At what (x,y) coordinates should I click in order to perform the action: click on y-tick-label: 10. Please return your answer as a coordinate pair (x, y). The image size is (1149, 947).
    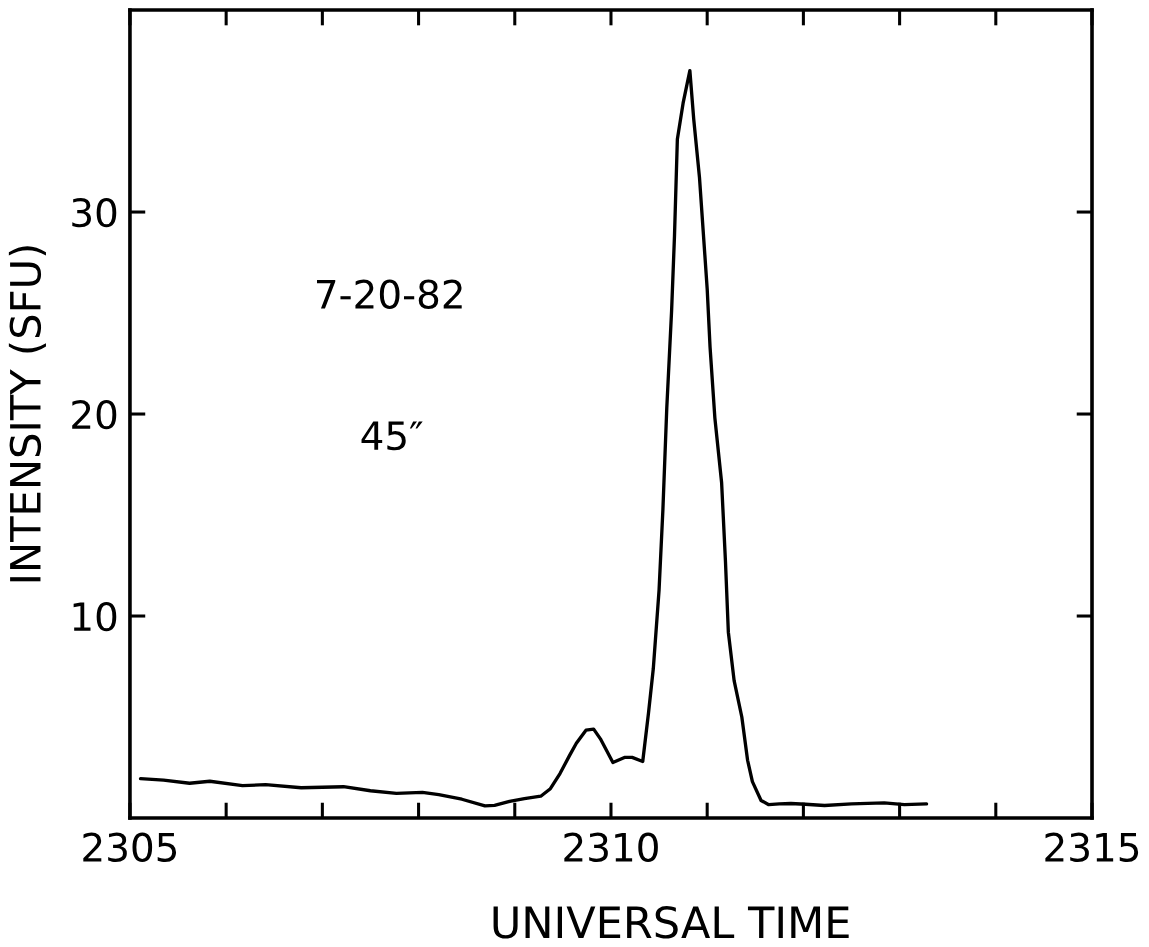
    Looking at the image, I should click on (95, 616).